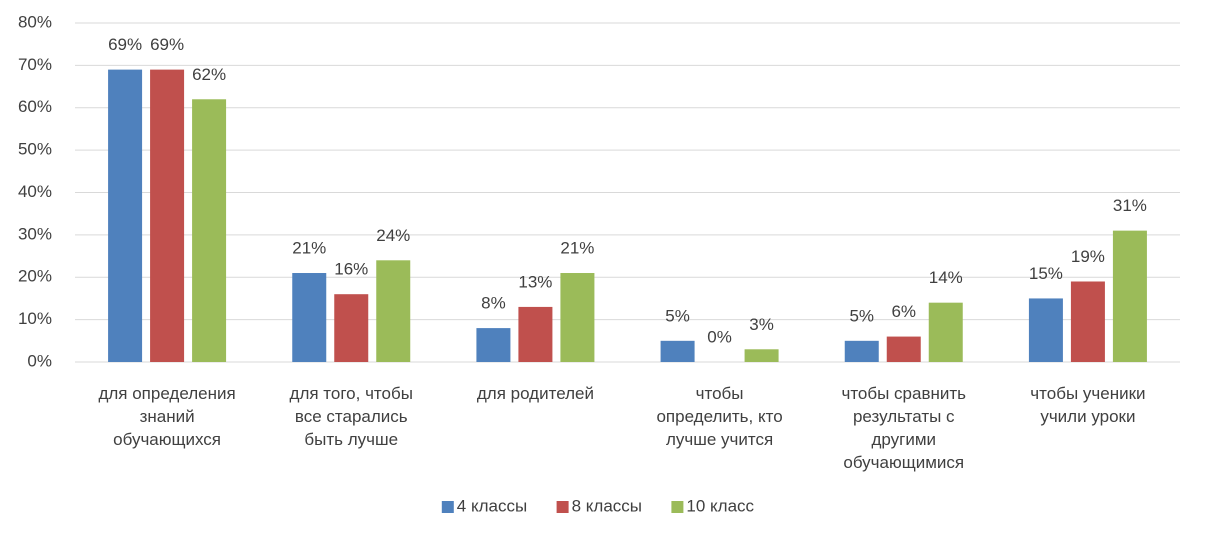  I want to click on x-tick-label-line: учили уроки, so click(1087, 416).